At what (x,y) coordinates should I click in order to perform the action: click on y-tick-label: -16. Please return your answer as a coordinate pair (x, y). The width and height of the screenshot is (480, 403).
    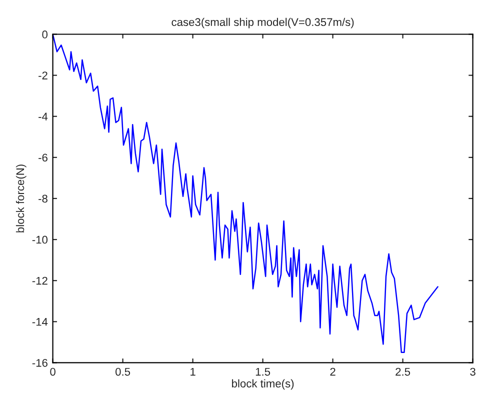
    Looking at the image, I should click on (40, 362).